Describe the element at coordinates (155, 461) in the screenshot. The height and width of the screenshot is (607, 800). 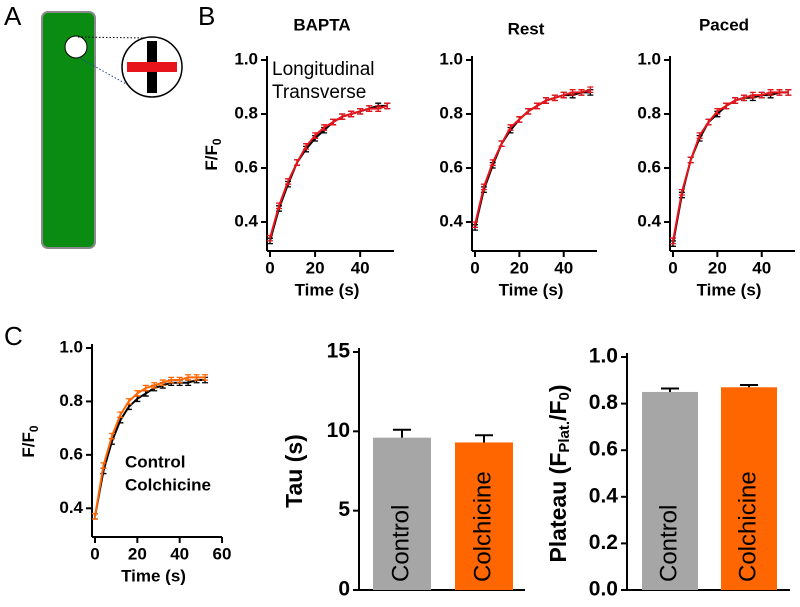
I see `legend-entry: Control` at that location.